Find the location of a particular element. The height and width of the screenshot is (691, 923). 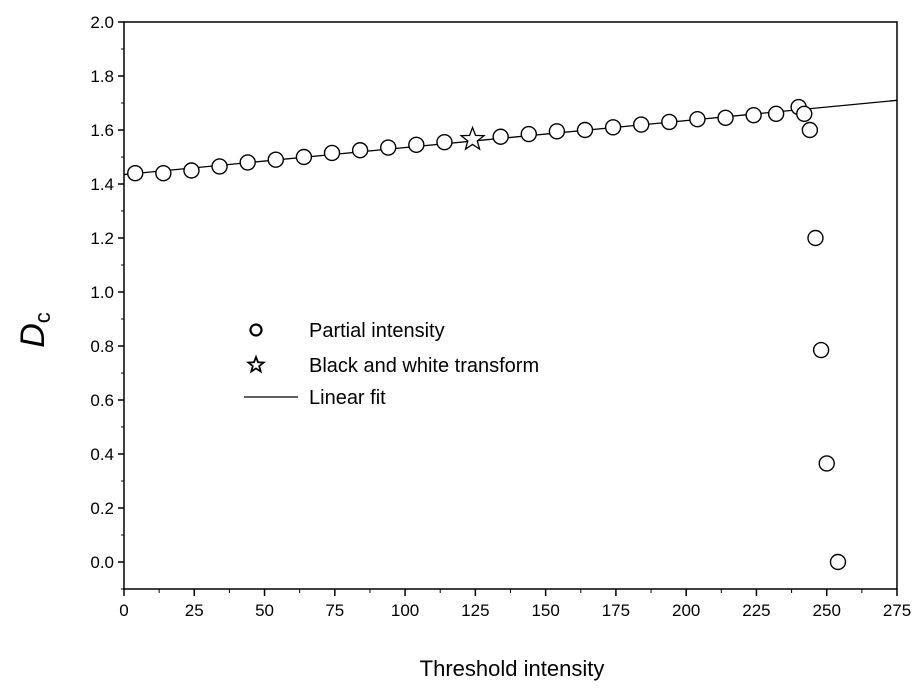

x-axis-title: Threshold intensity is located at coordinates (512, 668).